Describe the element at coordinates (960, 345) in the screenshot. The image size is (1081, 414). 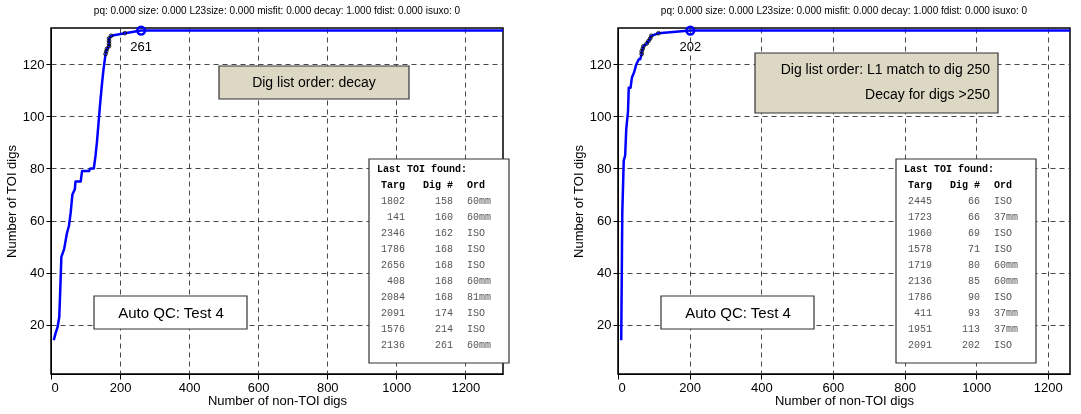
I see `text: 2091 202 ISO` at that location.